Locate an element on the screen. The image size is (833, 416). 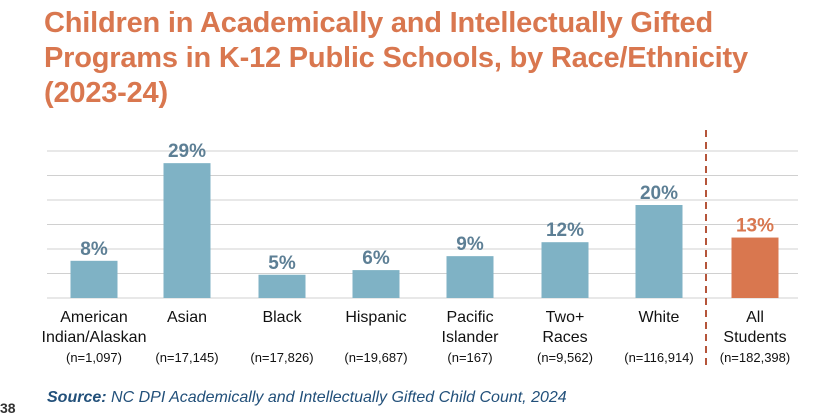
value-label-5: 12% is located at coordinates (565, 230).